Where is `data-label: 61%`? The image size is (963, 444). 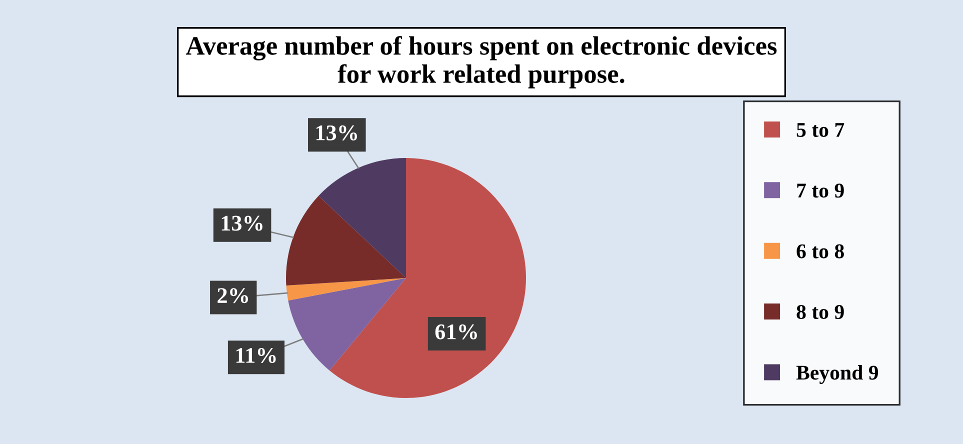
data-label: 61% is located at coordinates (456, 332).